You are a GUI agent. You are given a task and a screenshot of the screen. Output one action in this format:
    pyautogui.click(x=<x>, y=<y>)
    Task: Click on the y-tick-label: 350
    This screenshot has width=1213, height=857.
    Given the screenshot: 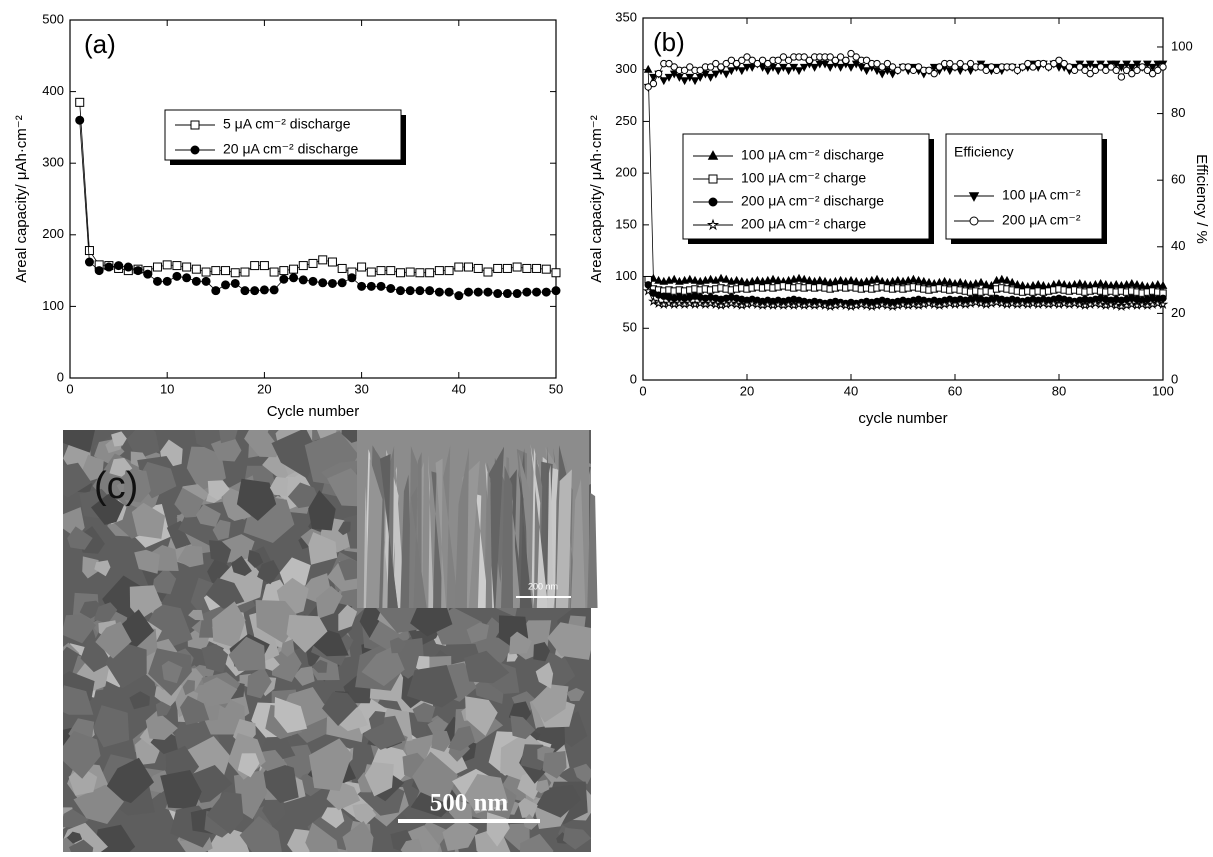 What is the action you would take?
    pyautogui.click(x=626, y=16)
    